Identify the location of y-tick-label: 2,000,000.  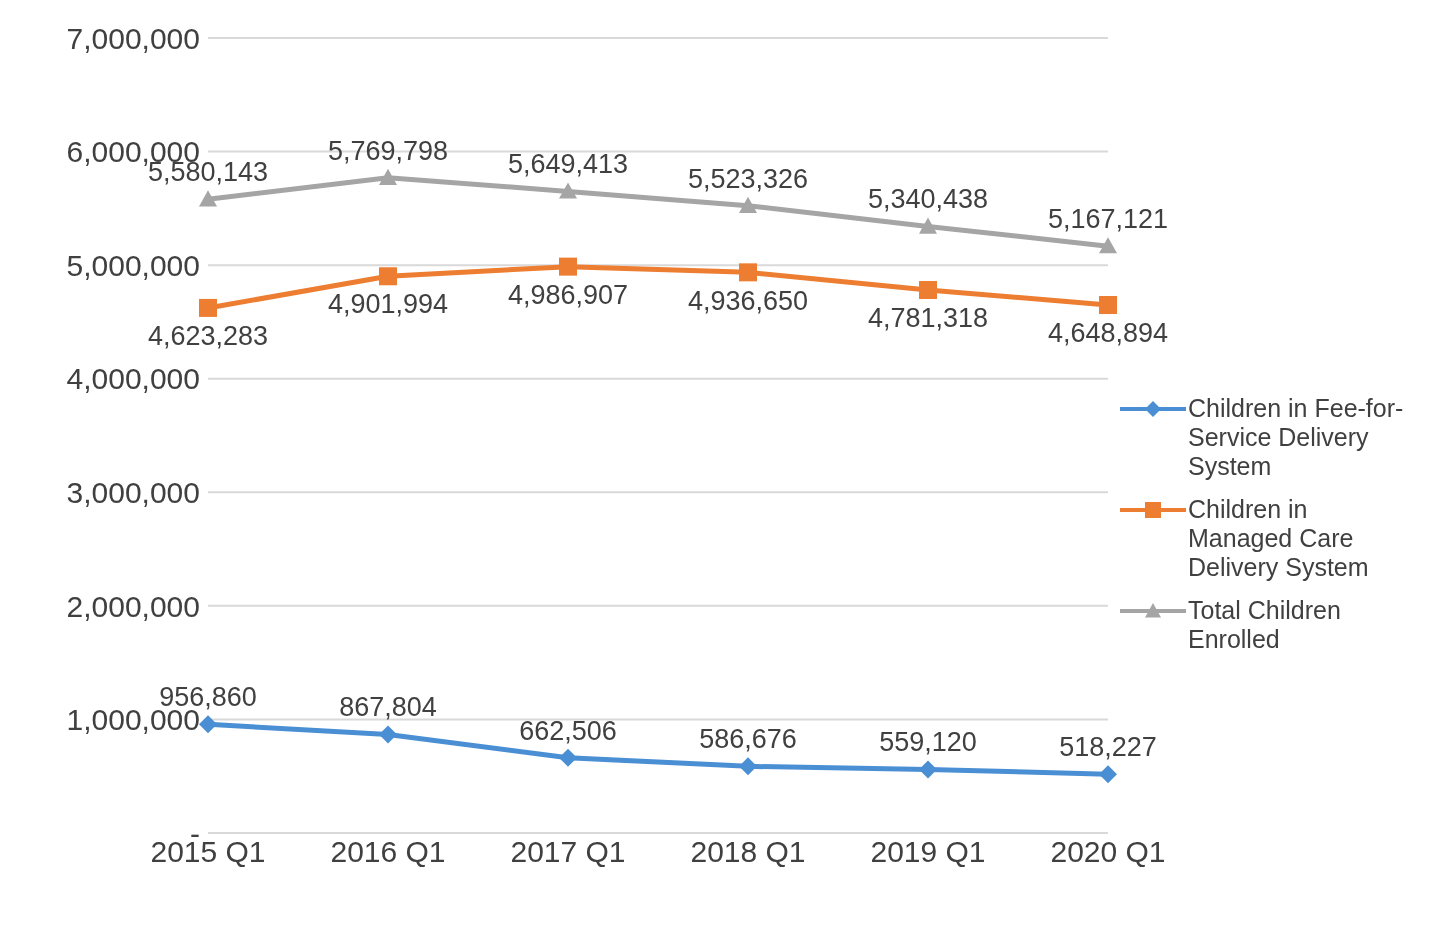
(133, 606).